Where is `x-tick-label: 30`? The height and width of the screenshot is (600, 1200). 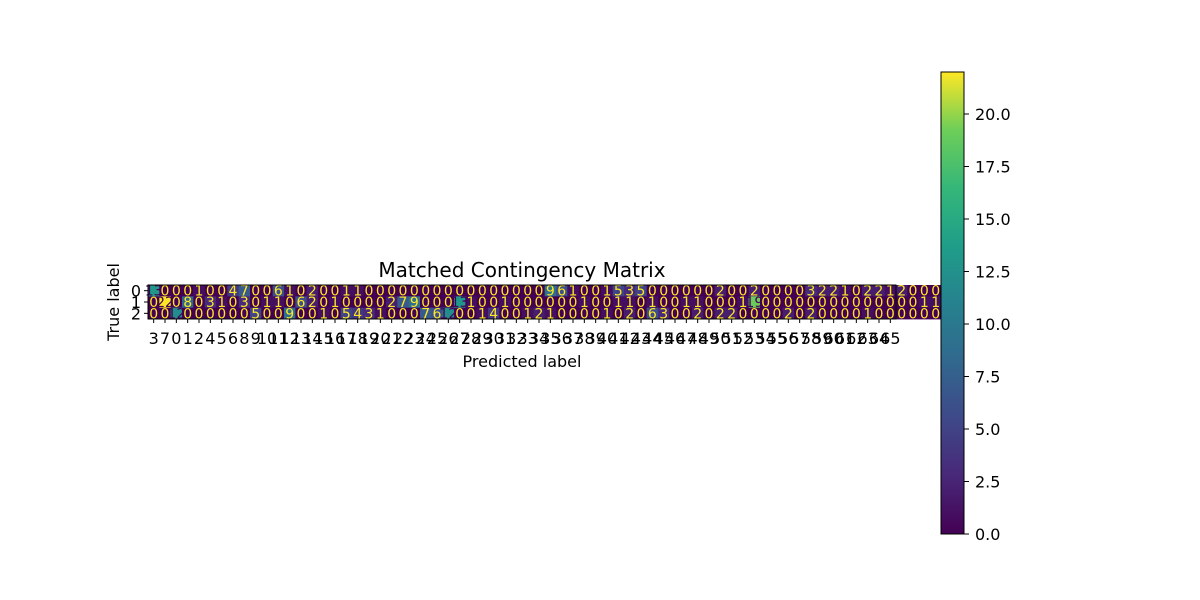
x-tick-label: 30 is located at coordinates (493, 338).